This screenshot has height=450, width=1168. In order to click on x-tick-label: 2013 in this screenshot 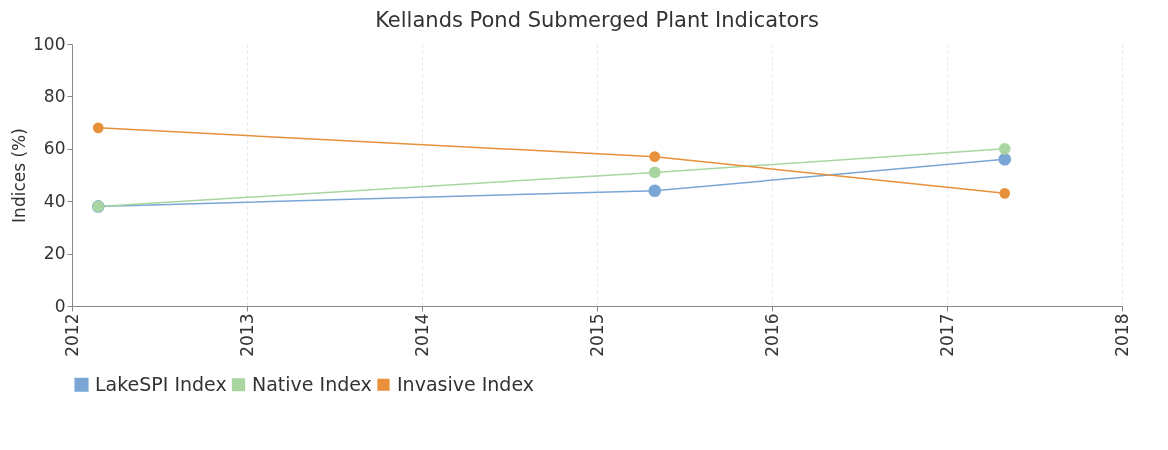, I will do `click(246, 335)`.